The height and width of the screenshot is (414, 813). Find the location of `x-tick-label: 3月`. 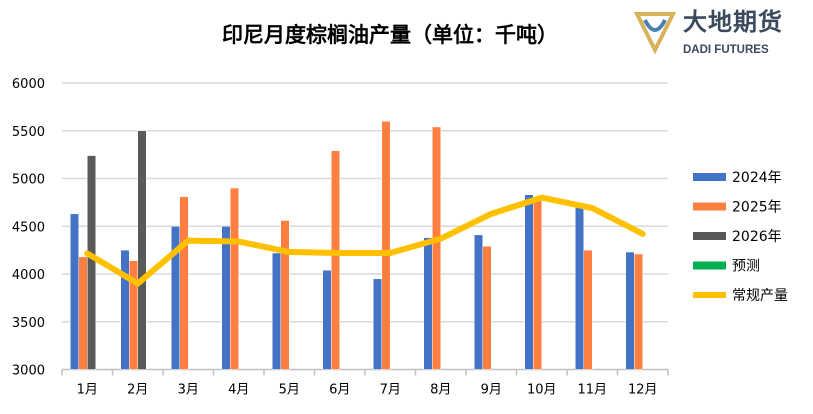

x-tick-label: 3月 is located at coordinates (188, 390).